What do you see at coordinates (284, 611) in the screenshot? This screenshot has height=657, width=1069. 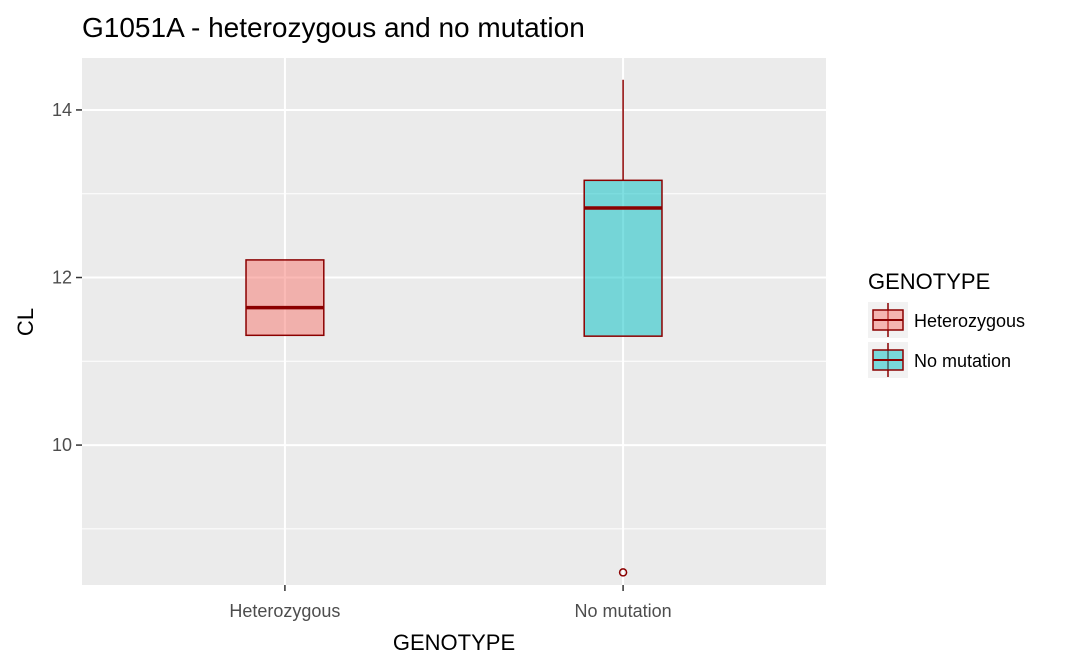 I see `x-tick-label: Heterozygous` at bounding box center [284, 611].